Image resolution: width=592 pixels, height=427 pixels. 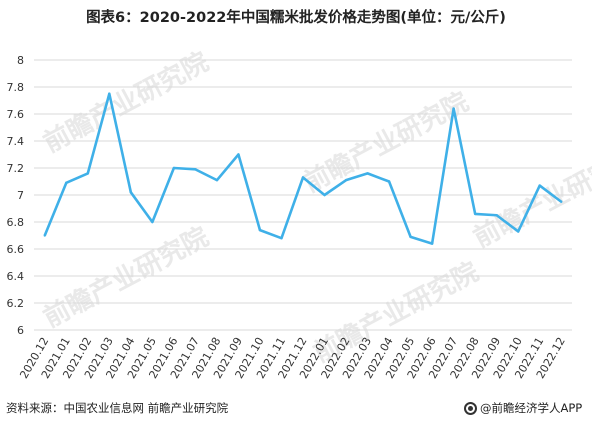 I want to click on y-tick-label: 7.8, so click(x=16, y=87).